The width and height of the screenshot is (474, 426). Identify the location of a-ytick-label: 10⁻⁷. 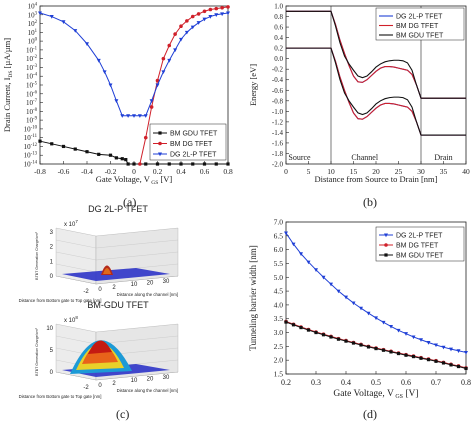
(32, 103).